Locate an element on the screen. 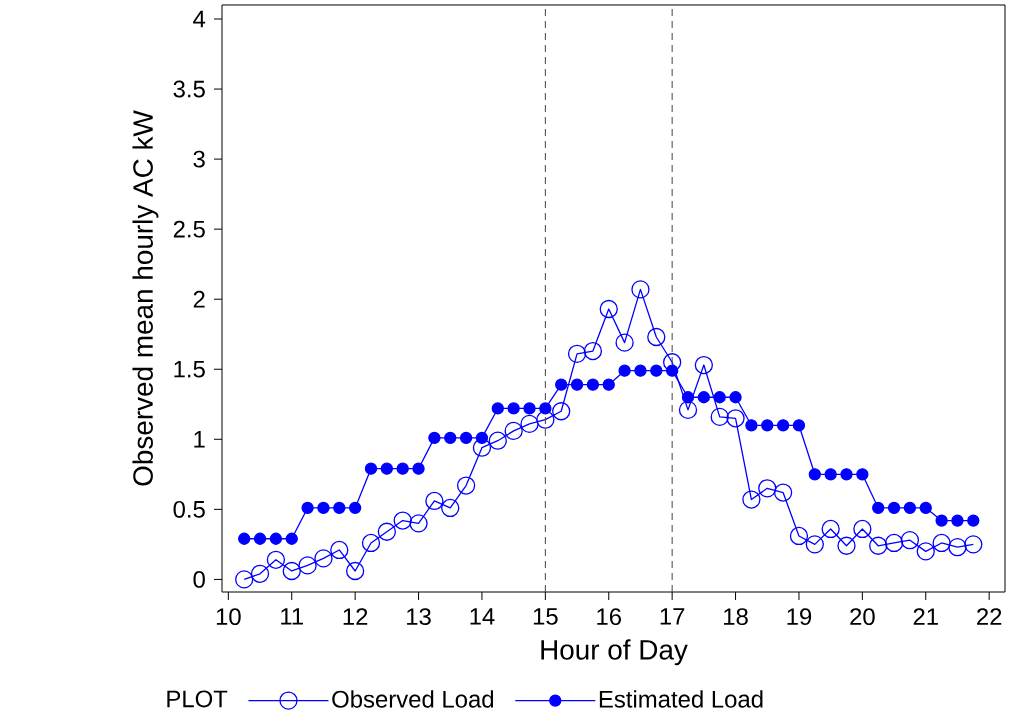 This screenshot has width=1013, height=724. legend-label: Observed Load is located at coordinates (413, 699).